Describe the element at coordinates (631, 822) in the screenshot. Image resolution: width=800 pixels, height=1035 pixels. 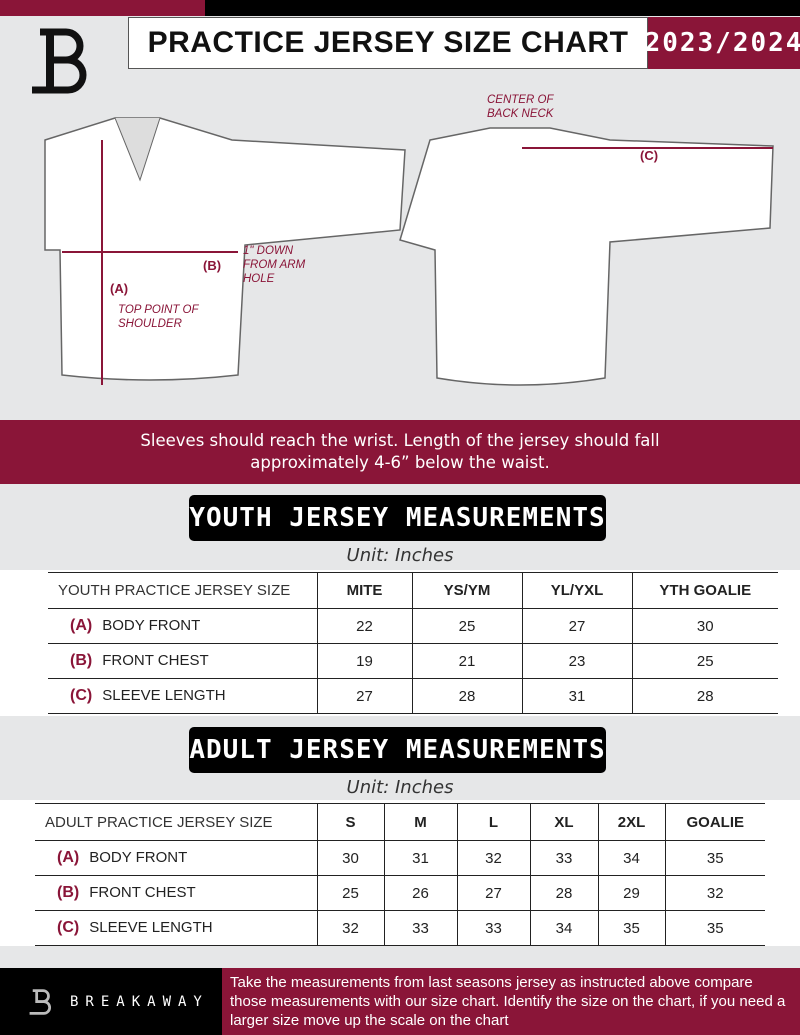
I see `column-header: 2XL` at that location.